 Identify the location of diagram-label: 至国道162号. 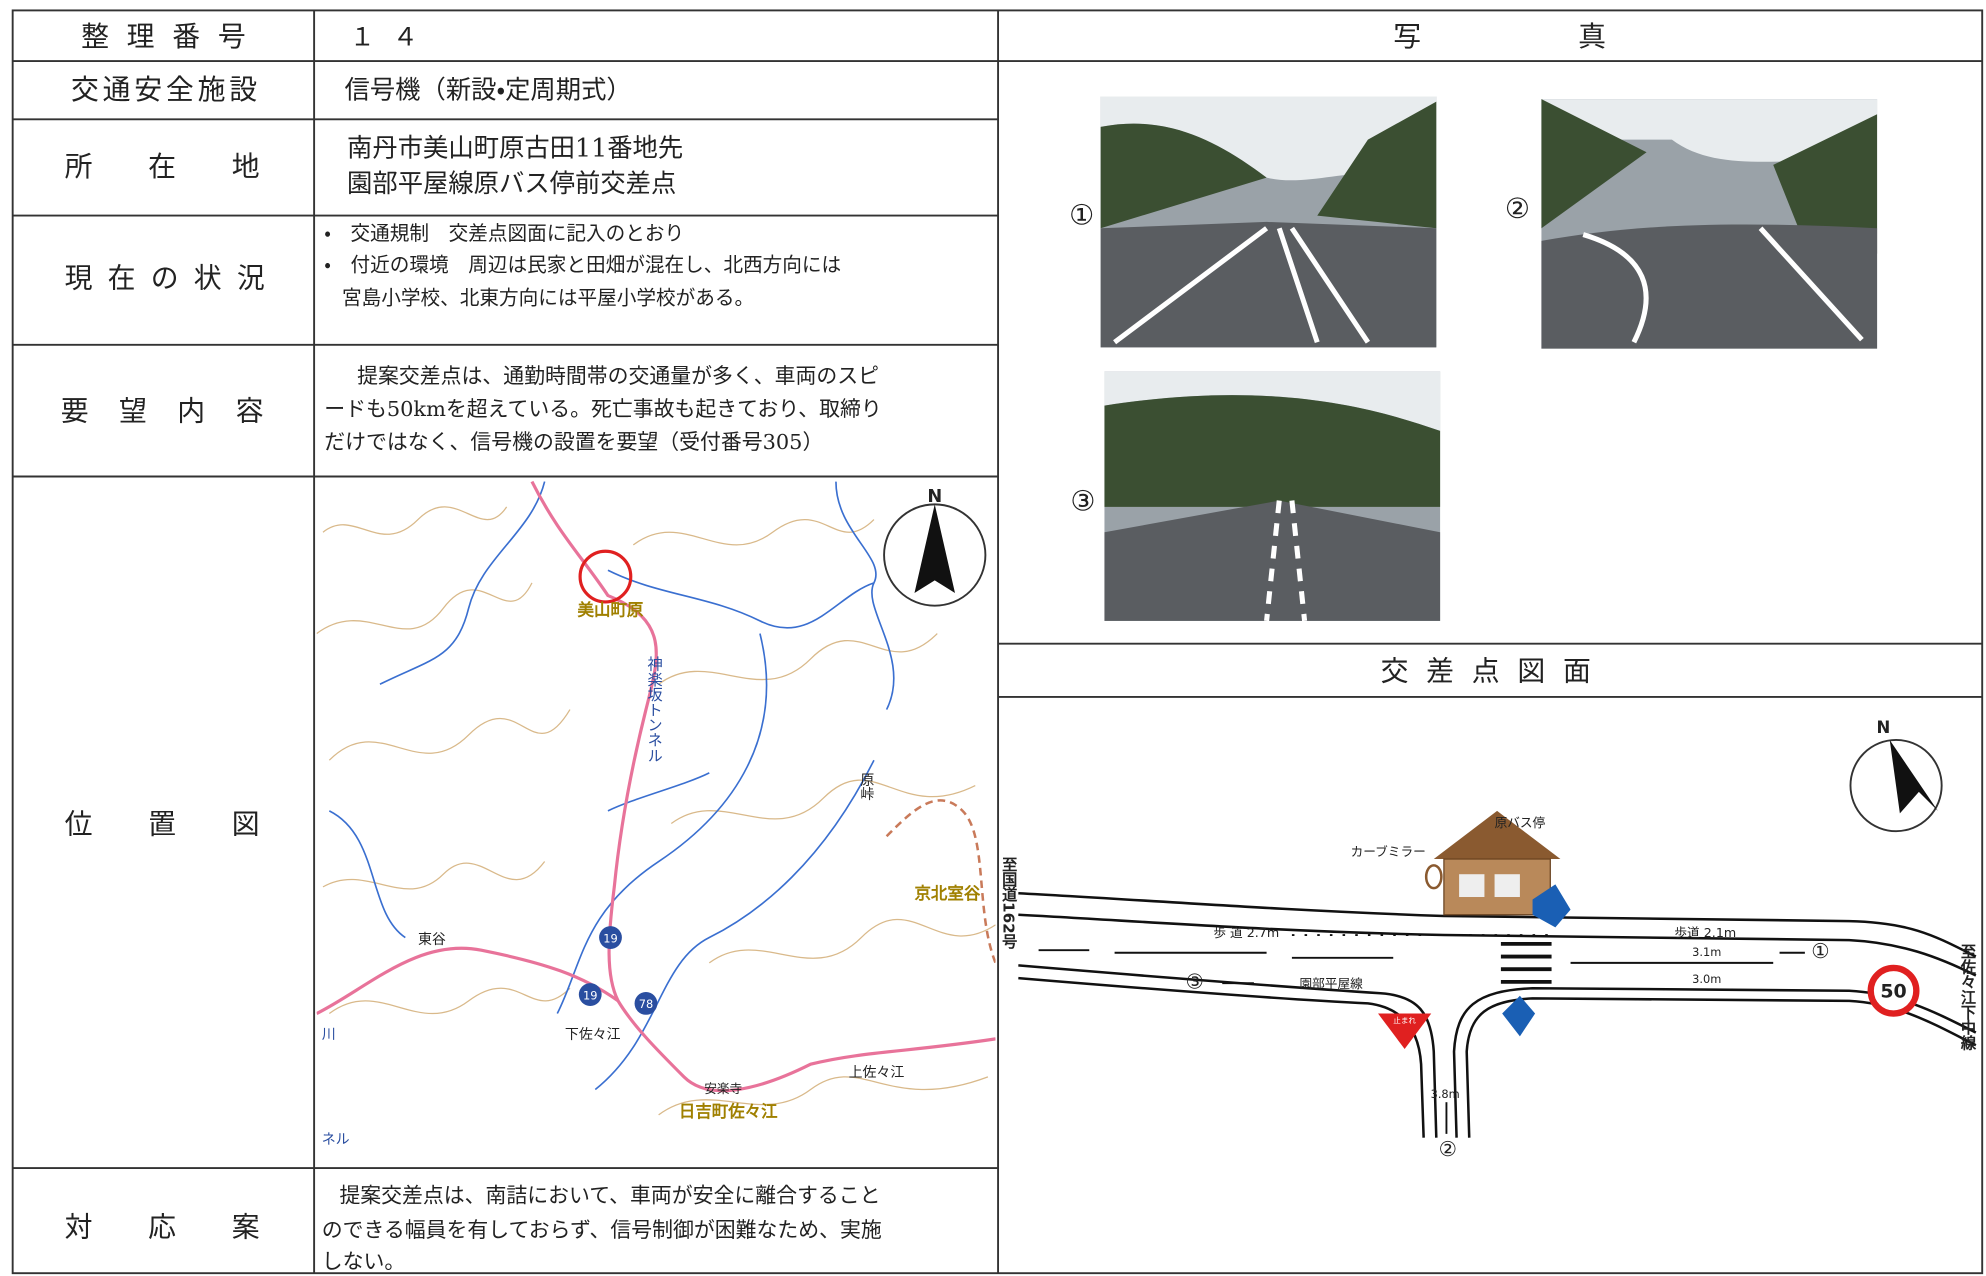
(1009, 903).